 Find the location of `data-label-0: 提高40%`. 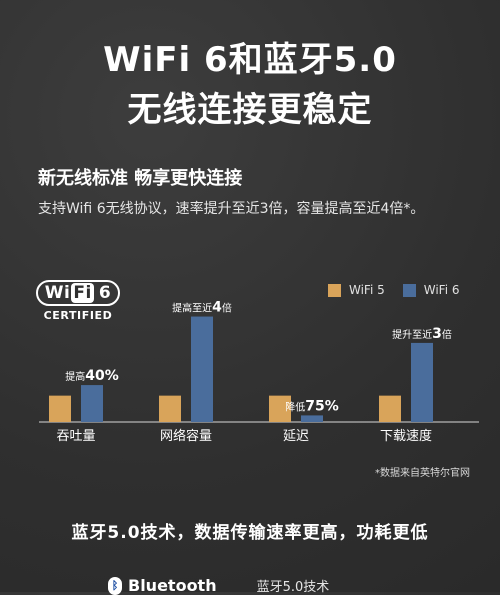

data-label-0: 提高40% is located at coordinates (92, 376).